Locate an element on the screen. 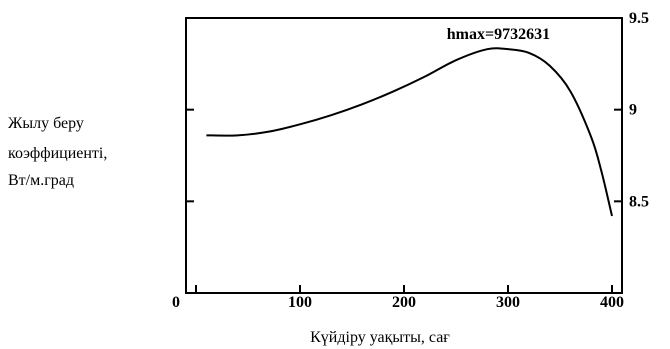  hmax-annotation: hmax=9732631 is located at coordinates (498, 34).